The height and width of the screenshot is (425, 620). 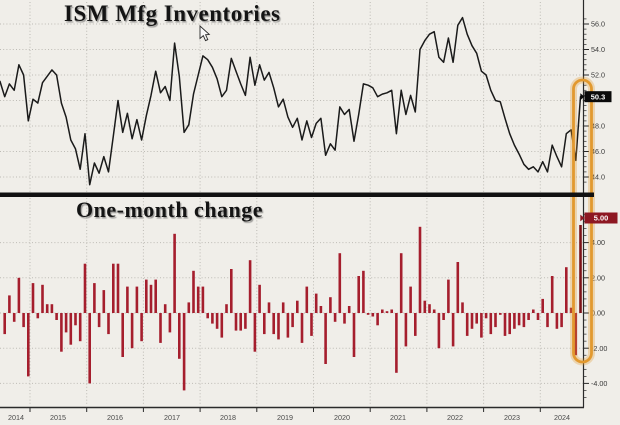 I want to click on last-value-badge-bottom-arrow, so click(x=582, y=218).